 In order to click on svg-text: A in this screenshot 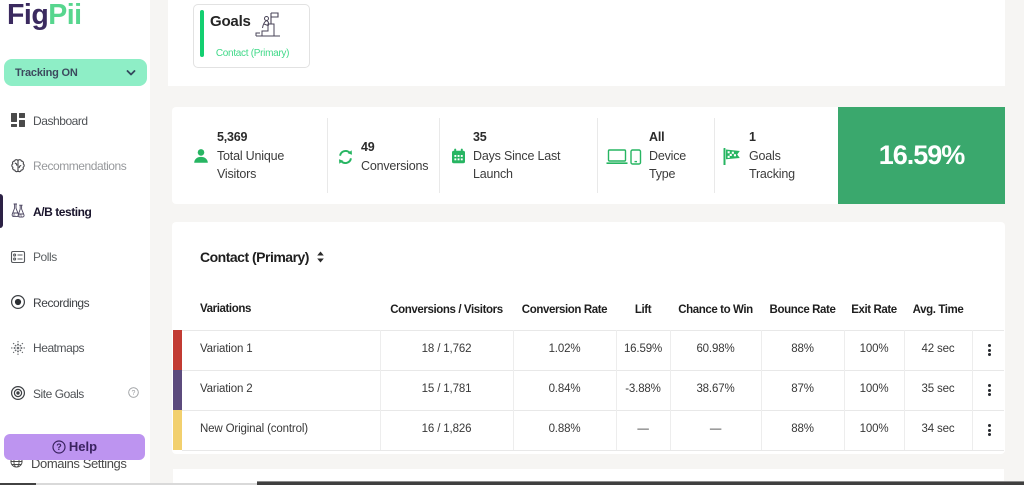, I will do `click(14, 215)`.